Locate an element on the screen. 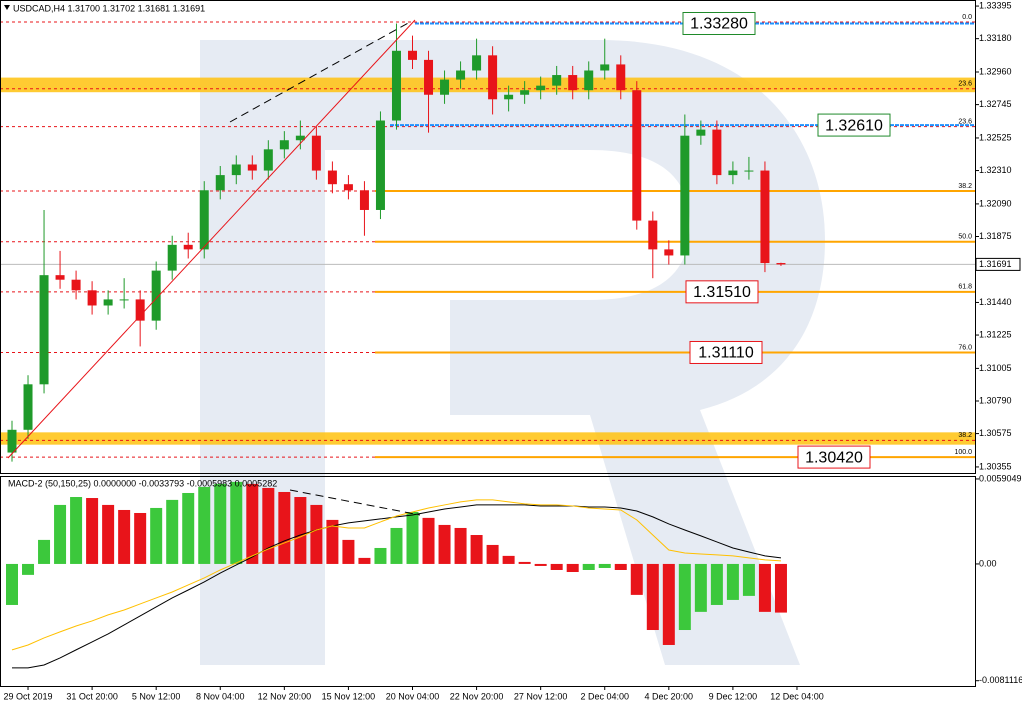  y-tick-label: 1.32525 is located at coordinates (995, 137).